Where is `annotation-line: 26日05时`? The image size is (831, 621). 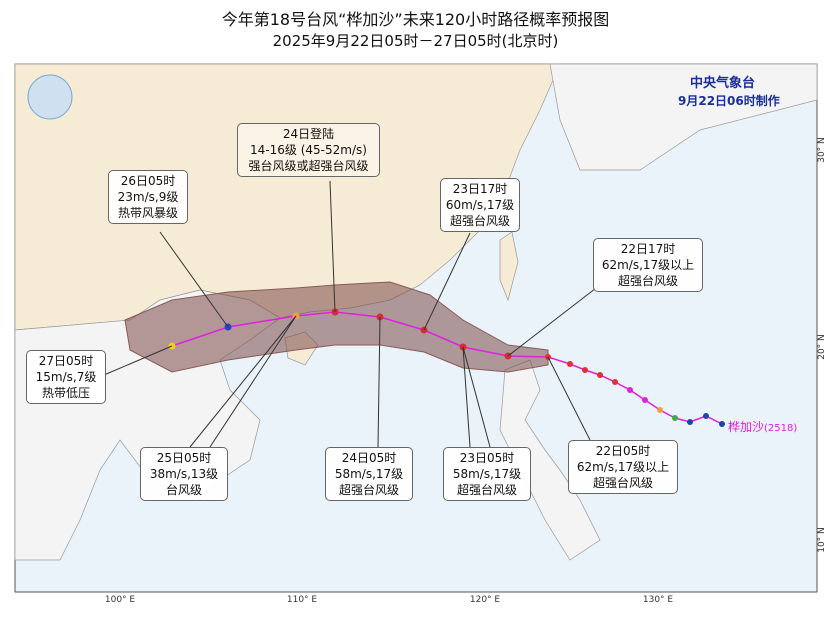 annotation-line: 26日05时 is located at coordinates (148, 181).